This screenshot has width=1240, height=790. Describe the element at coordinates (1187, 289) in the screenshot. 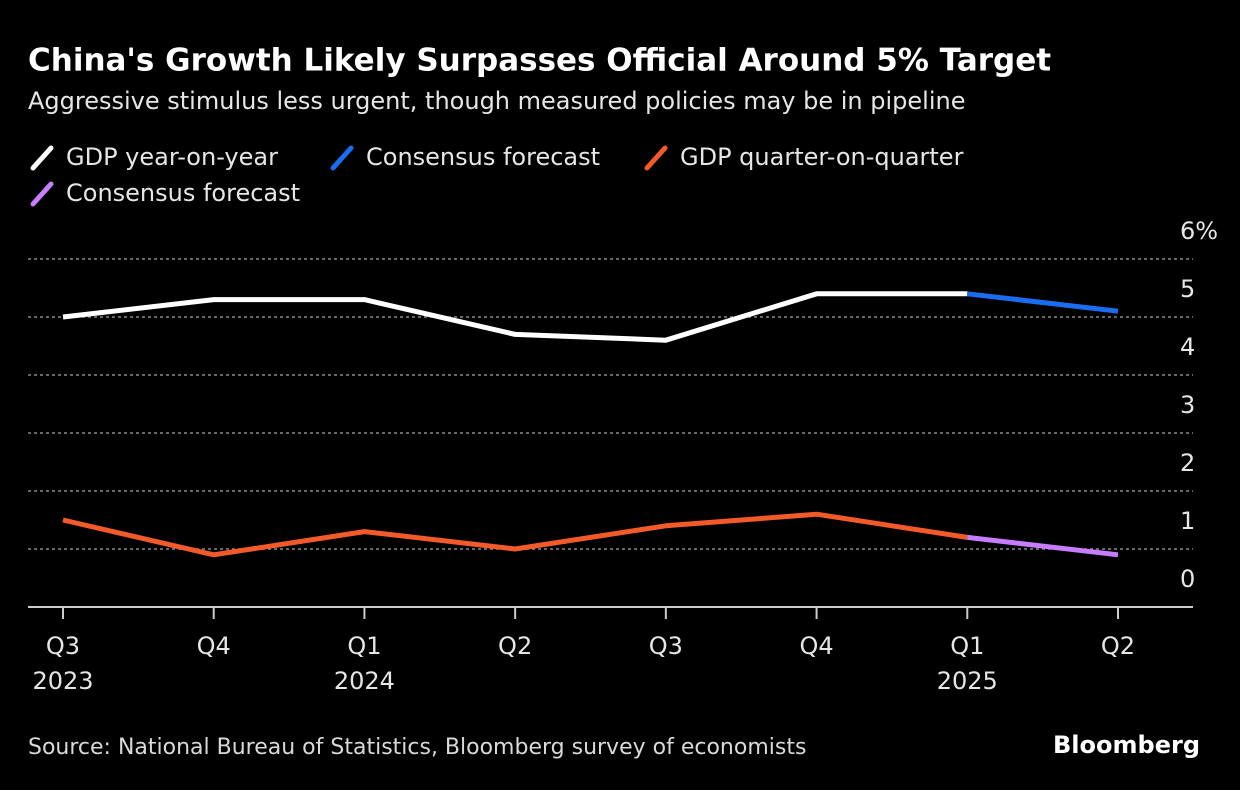

I see `y-tick-label: 5` at that location.